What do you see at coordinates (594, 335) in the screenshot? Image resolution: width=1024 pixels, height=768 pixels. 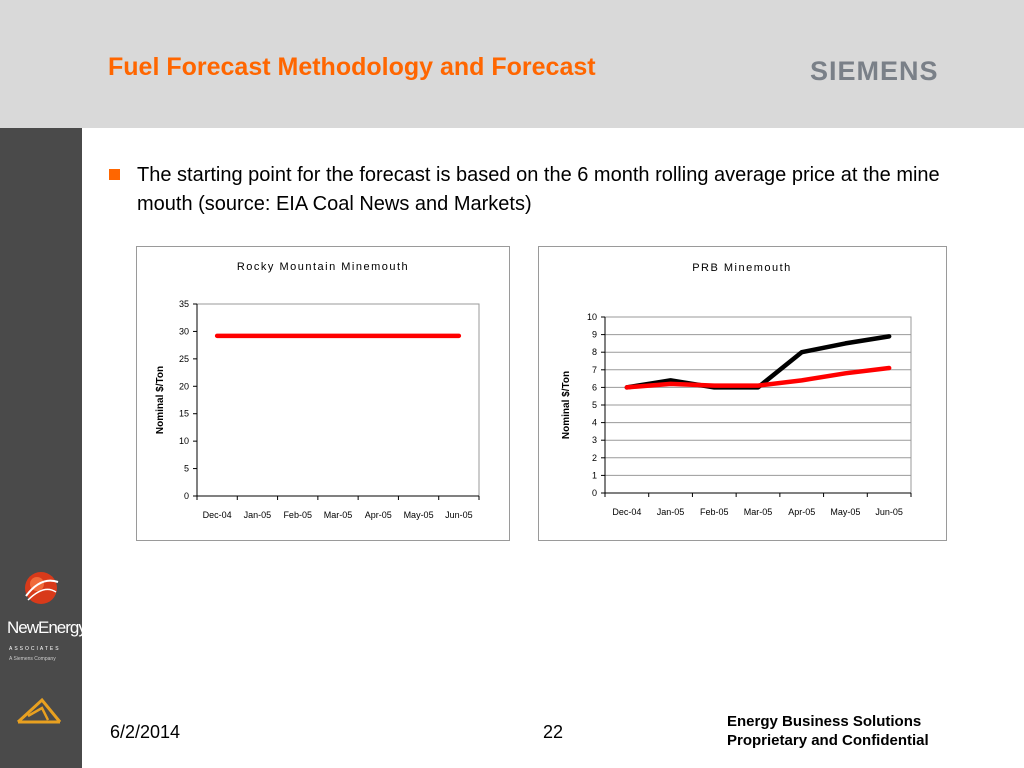 I see `y-tick-label: 9` at bounding box center [594, 335].